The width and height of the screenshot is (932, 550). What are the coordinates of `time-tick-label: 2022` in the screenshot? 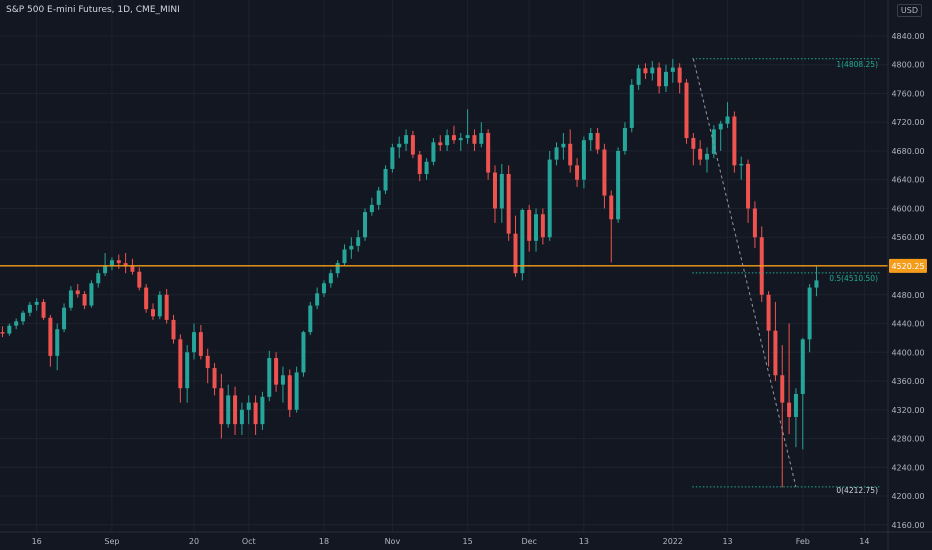 It's located at (673, 541).